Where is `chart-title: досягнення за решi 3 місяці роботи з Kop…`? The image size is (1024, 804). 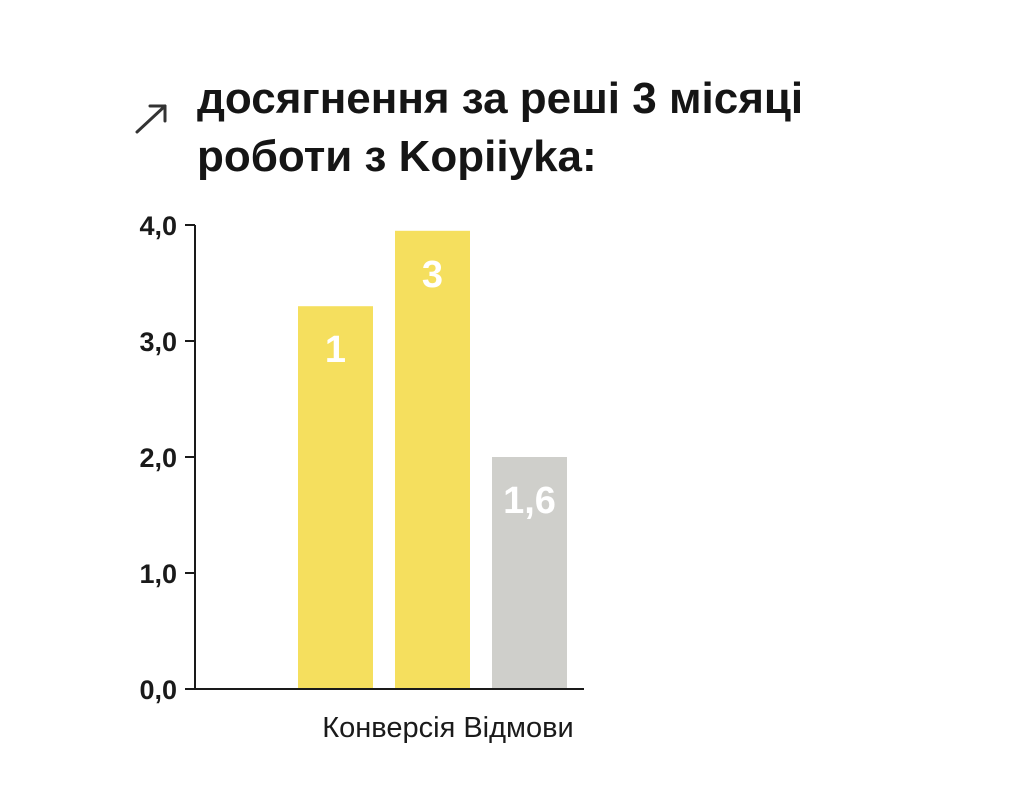
chart-title: досягнення за решi 3 місяці роботи з Kop… is located at coordinates (597, 128).